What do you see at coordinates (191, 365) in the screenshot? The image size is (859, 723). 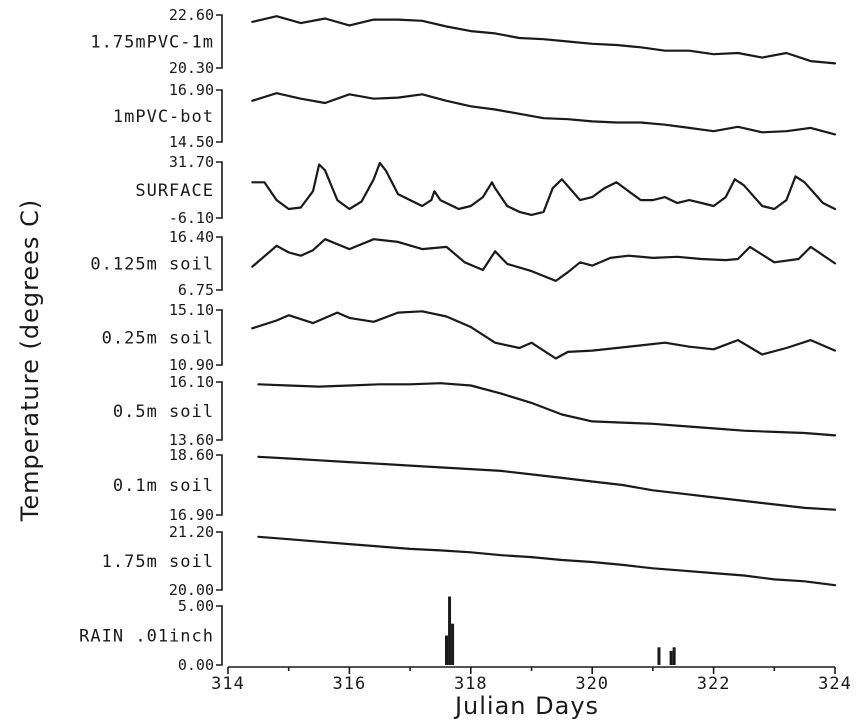 I see `panel-min-label: 10.90` at bounding box center [191, 365].